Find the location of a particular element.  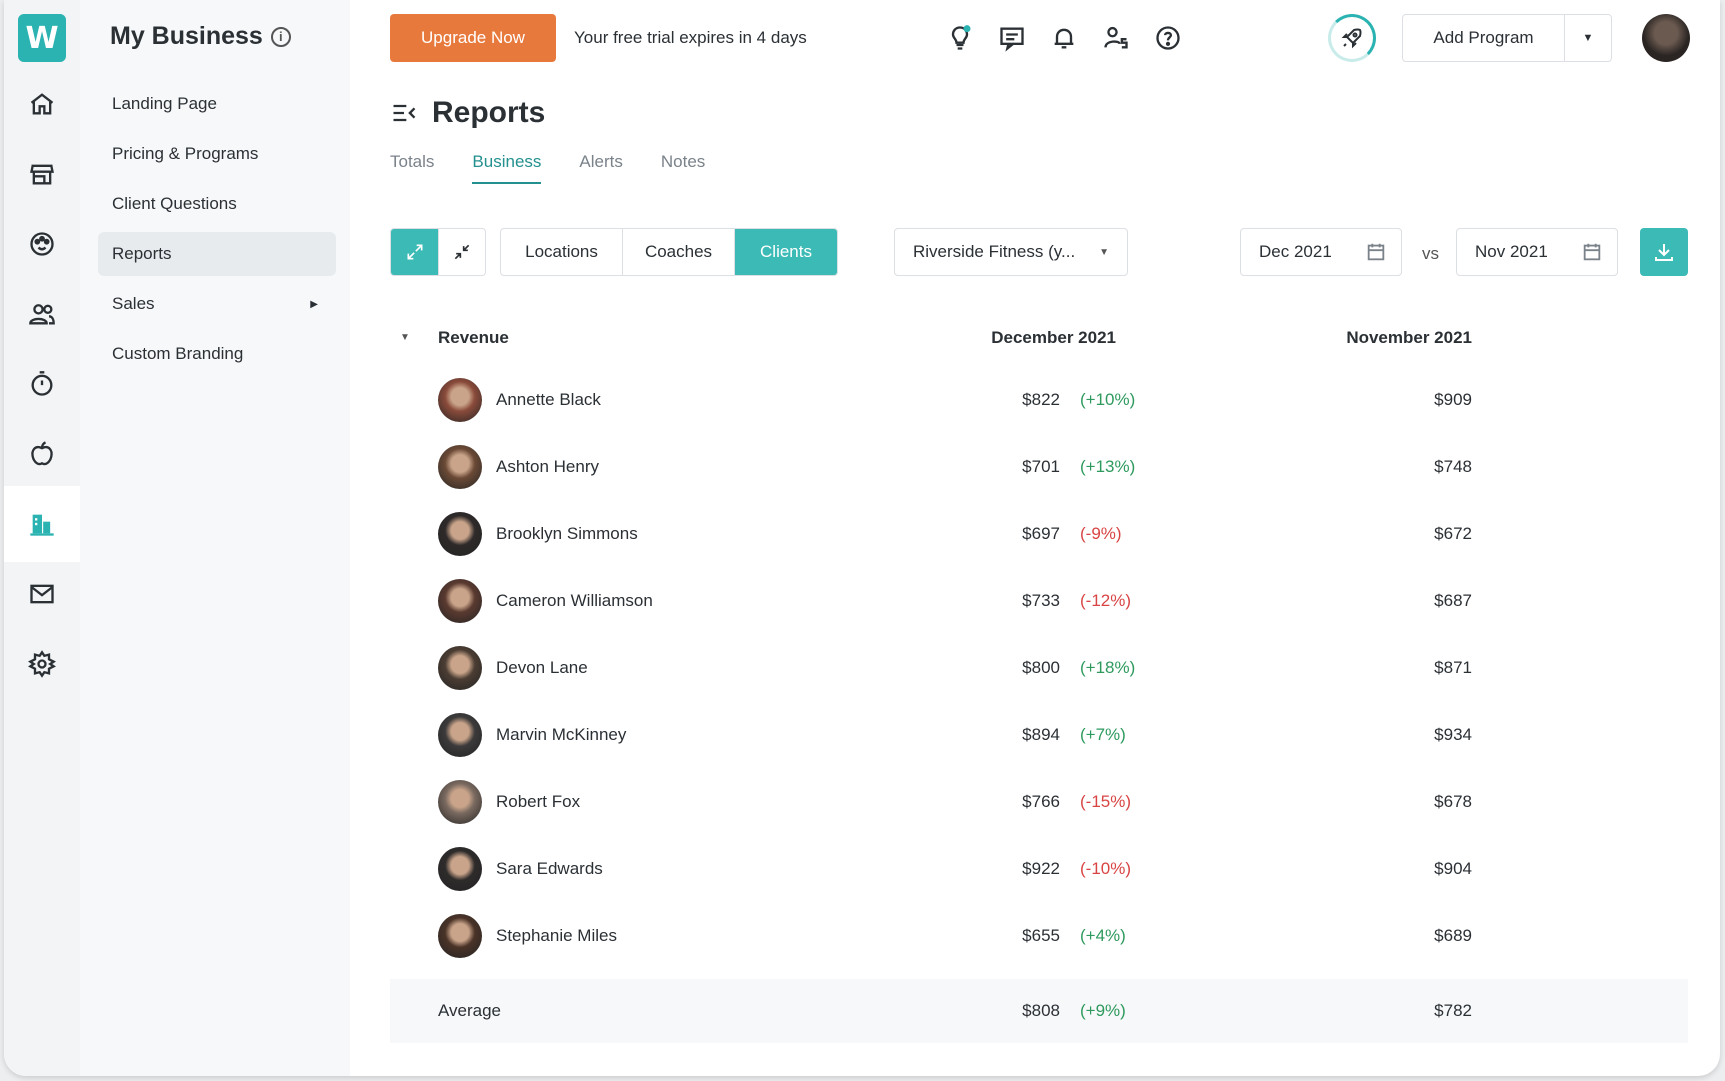

table-row: Marvin McKinney $894 (+7%) $934 is located at coordinates (1039, 734).